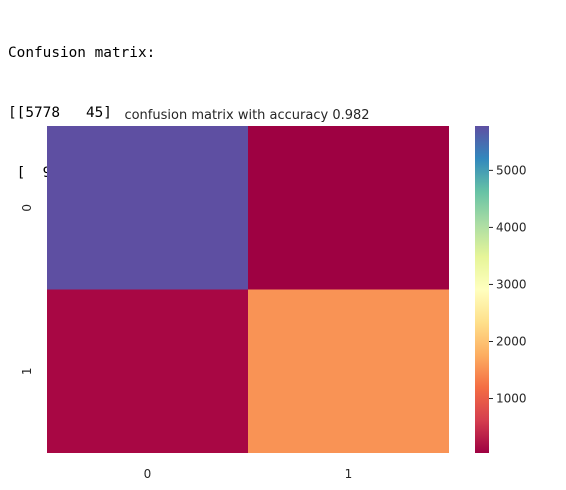 The image size is (566, 490). Describe the element at coordinates (246, 115) in the screenshot. I see `chart-title: confusion matrix with accuracy 0.982` at that location.